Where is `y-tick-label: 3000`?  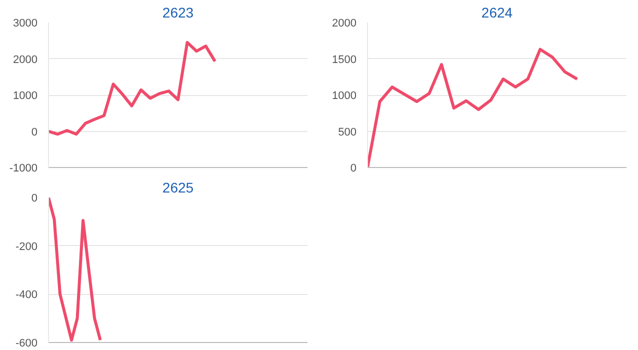 y-tick-label: 3000 is located at coordinates (25, 24).